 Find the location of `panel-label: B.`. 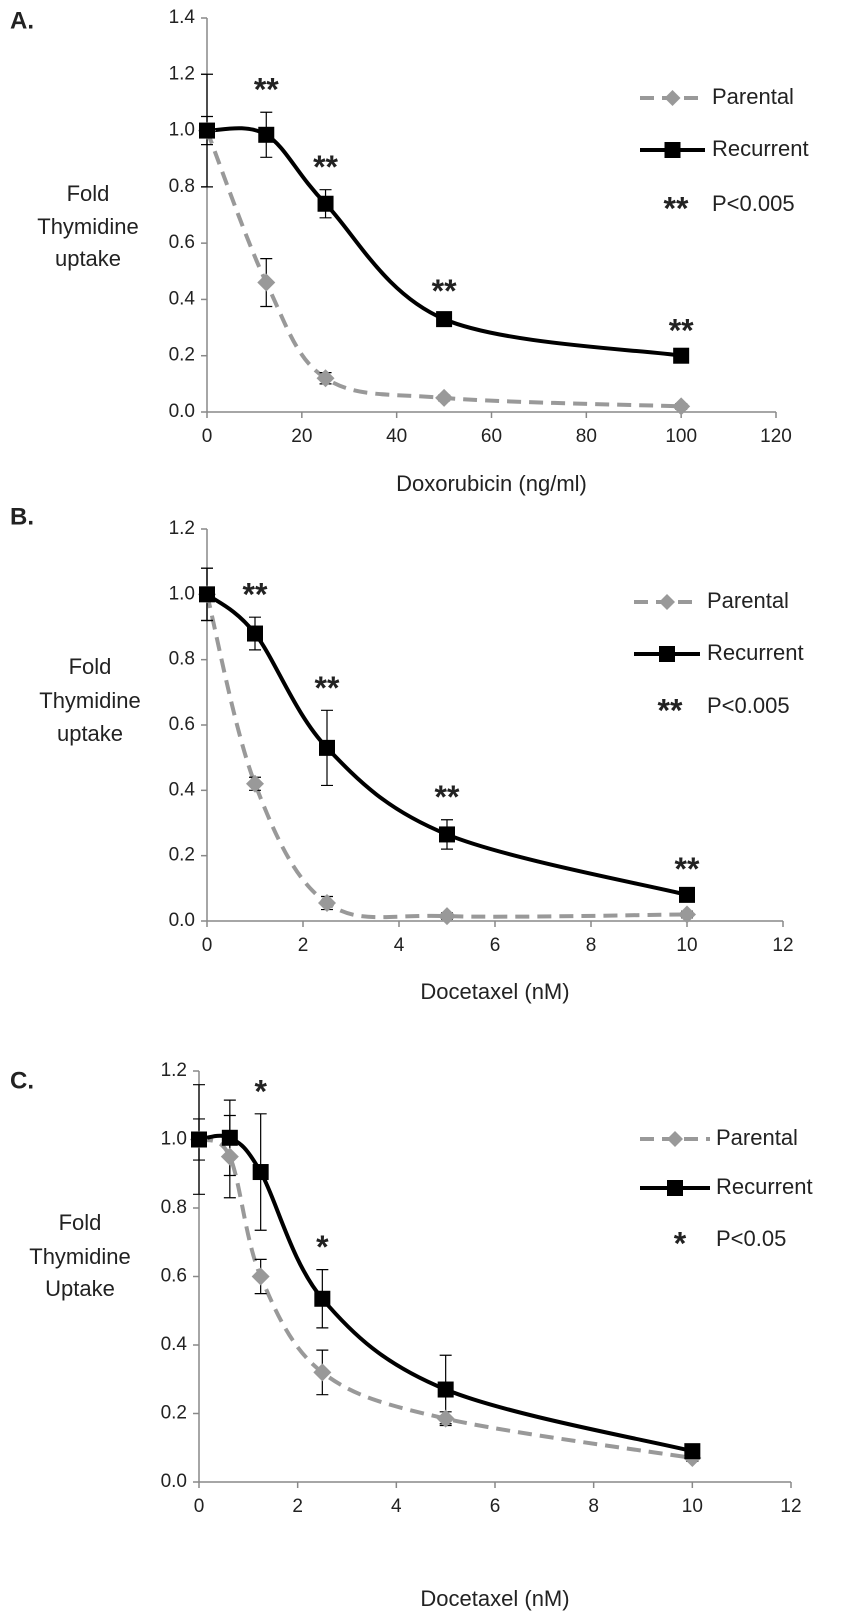

panel-label: B. is located at coordinates (22, 516).